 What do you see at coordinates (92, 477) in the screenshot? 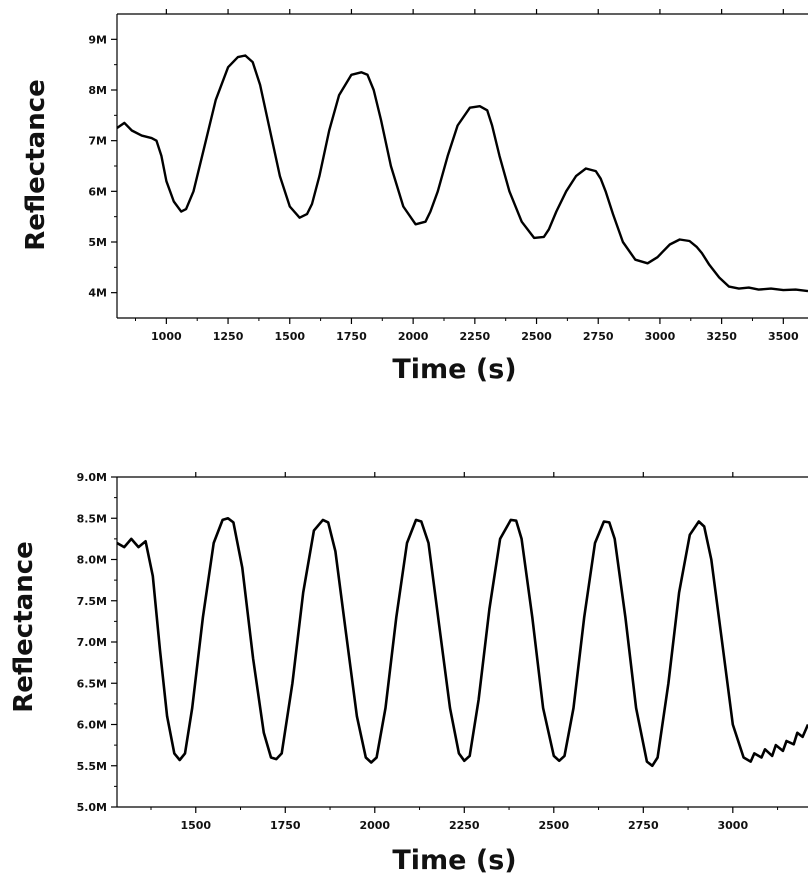
I see `y-tick-label: 9.0M` at bounding box center [92, 477].